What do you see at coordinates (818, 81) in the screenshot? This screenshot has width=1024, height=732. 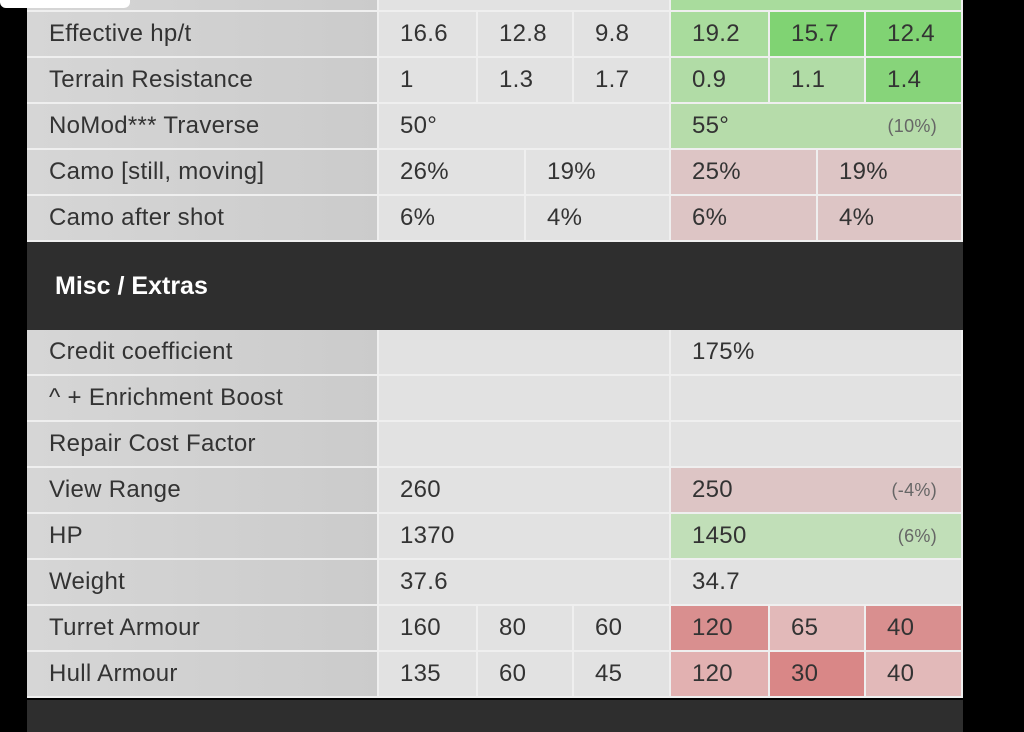 I see `value-cell: 1.1` at bounding box center [818, 81].